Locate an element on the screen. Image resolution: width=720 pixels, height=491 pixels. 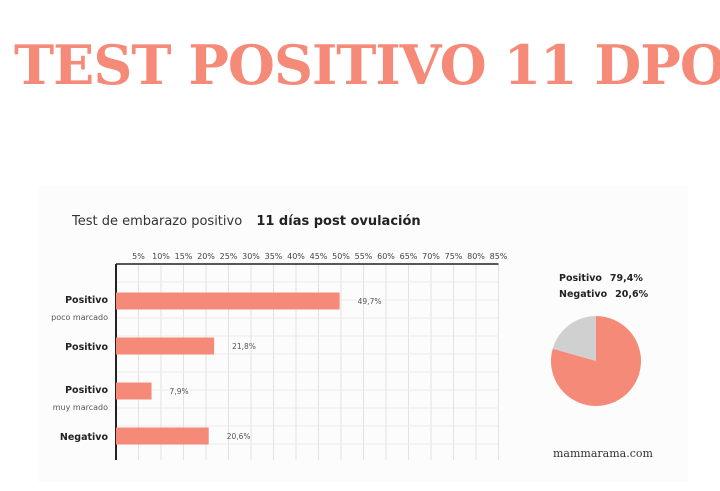
x-tick-label: 65% is located at coordinates (409, 256).